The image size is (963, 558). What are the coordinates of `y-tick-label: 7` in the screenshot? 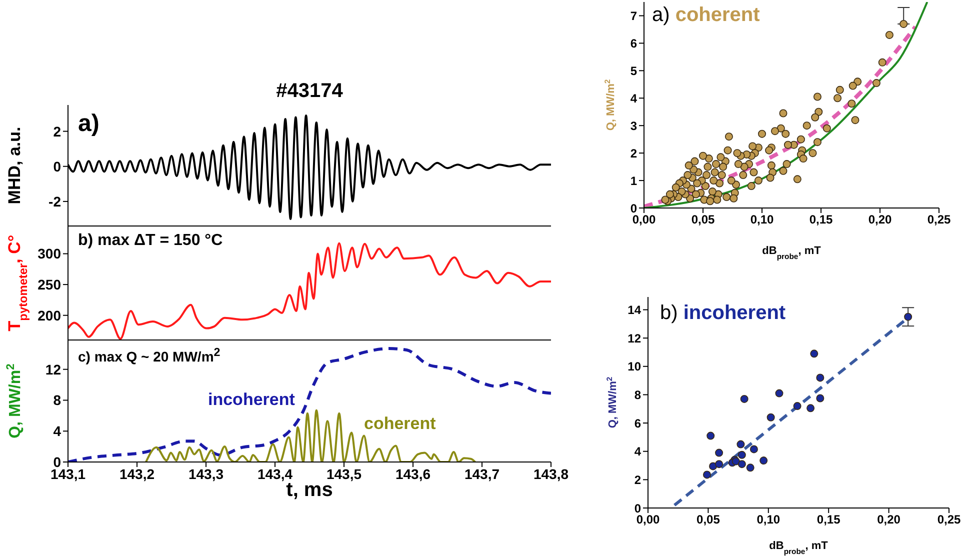 It's located at (634, 15).